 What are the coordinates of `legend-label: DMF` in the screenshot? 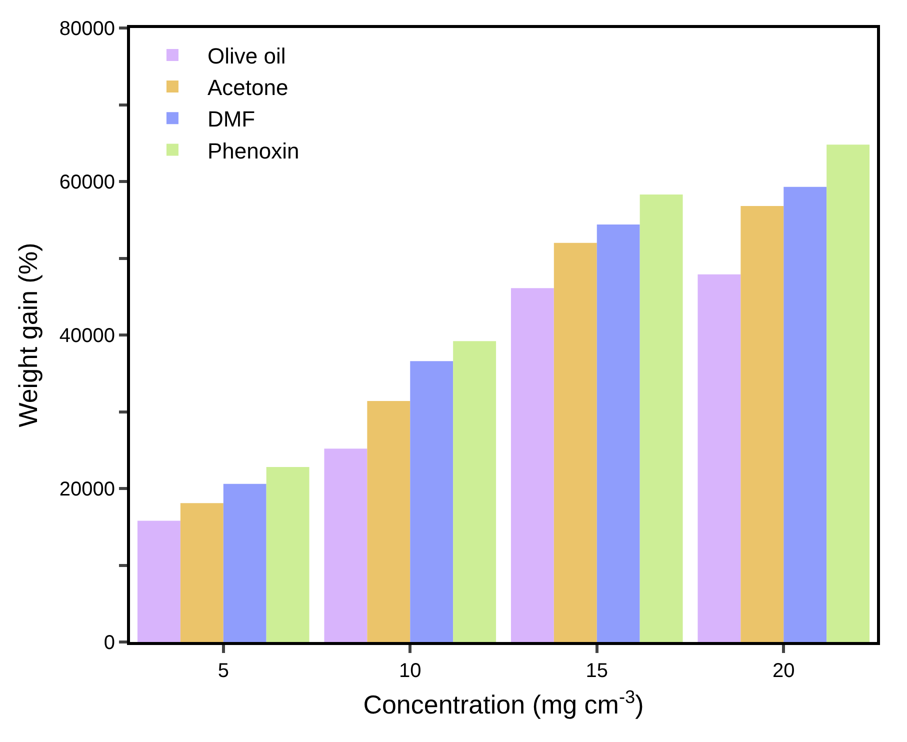 It's located at (231, 119).